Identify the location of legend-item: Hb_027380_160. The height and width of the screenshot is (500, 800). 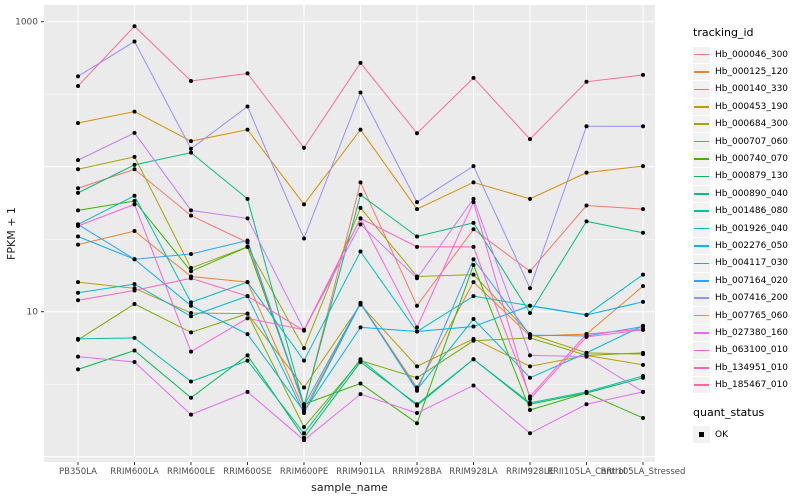
(746, 333).